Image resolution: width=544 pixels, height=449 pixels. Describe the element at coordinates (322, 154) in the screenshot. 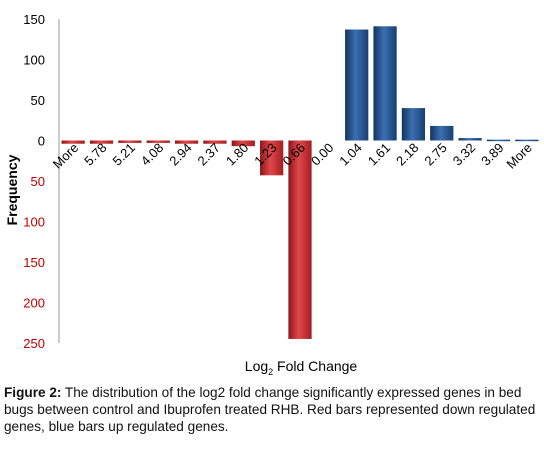

I see `x-tick-label: 0.00` at that location.